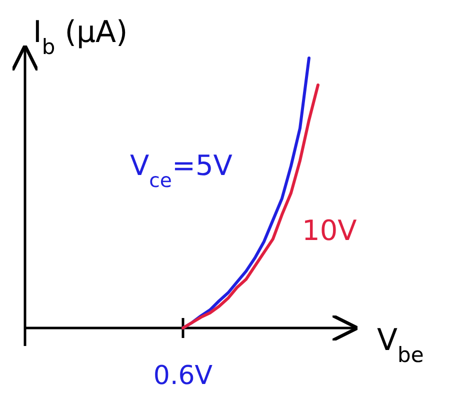  What do you see at coordinates (329, 230) in the screenshot?
I see `series-label: 10V` at bounding box center [329, 230].